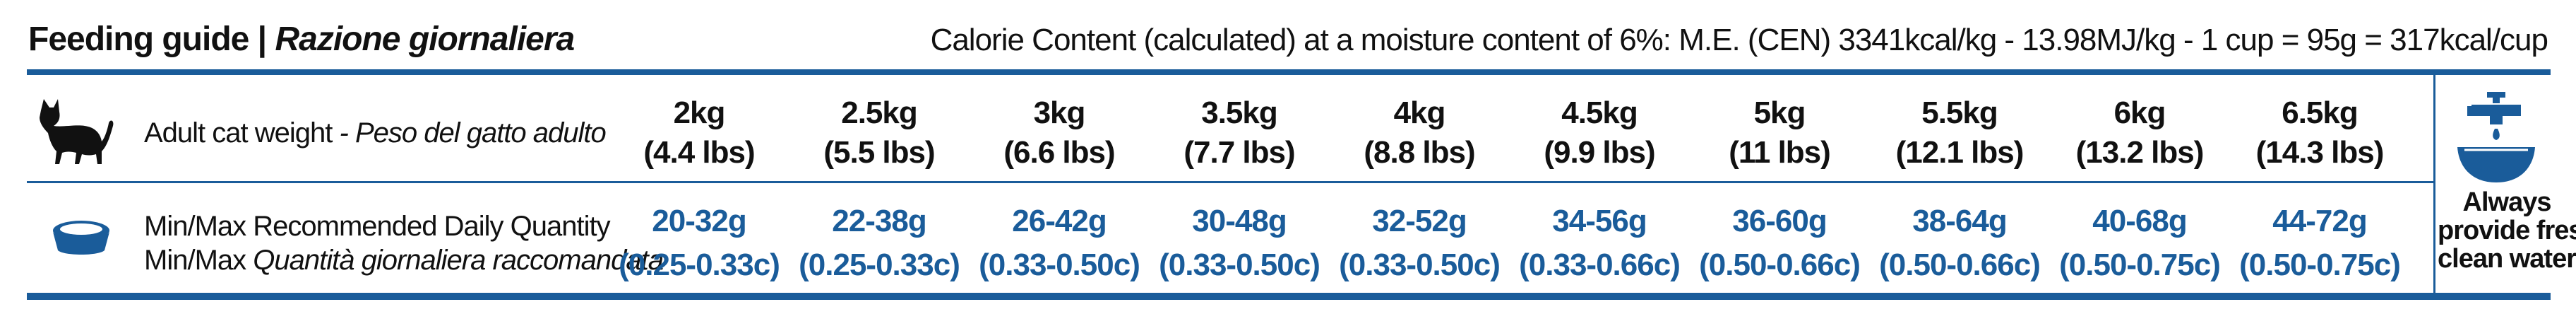 This screenshot has width=2576, height=314. What do you see at coordinates (377, 226) in the screenshot?
I see `quantity-label-en: Min/Max Recommended Daily Quantity` at bounding box center [377, 226].